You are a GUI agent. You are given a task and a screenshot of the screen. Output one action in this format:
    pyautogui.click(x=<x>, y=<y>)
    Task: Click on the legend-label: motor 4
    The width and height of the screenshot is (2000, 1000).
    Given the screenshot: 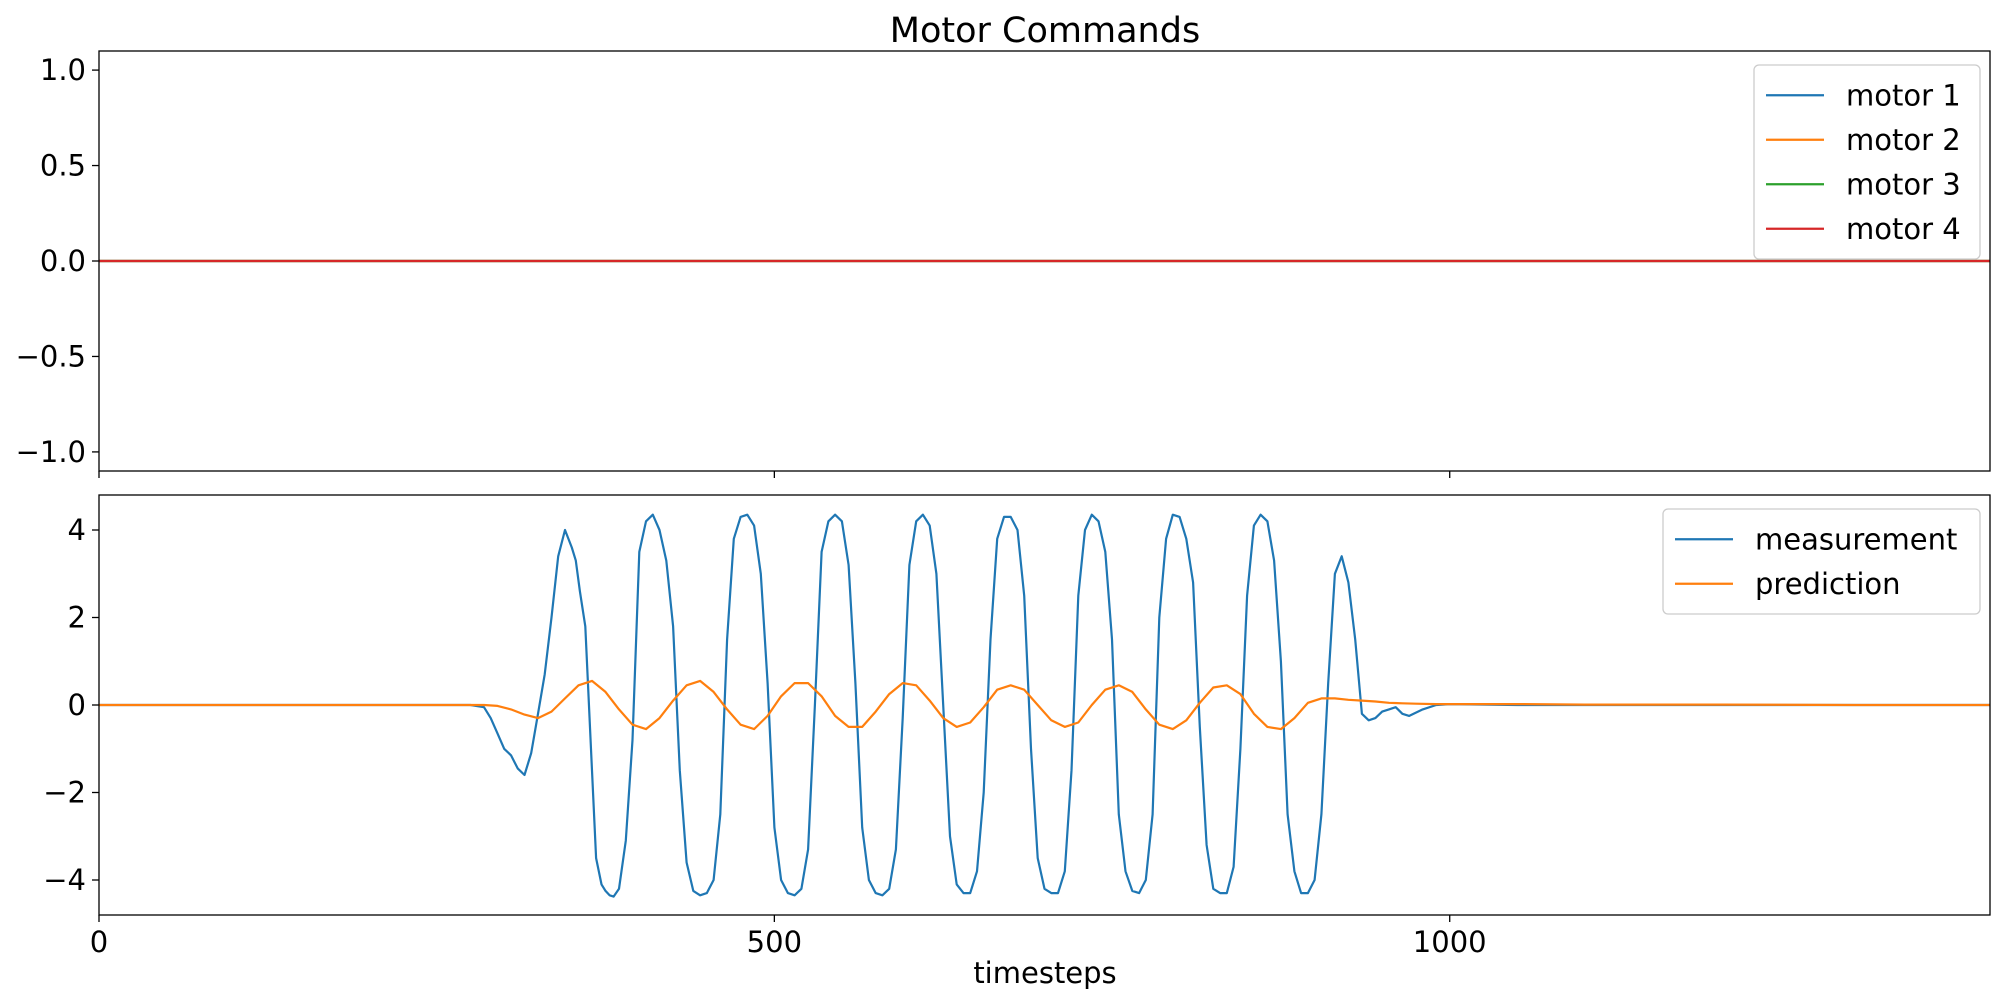 What is the action you would take?
    pyautogui.click(x=1903, y=229)
    